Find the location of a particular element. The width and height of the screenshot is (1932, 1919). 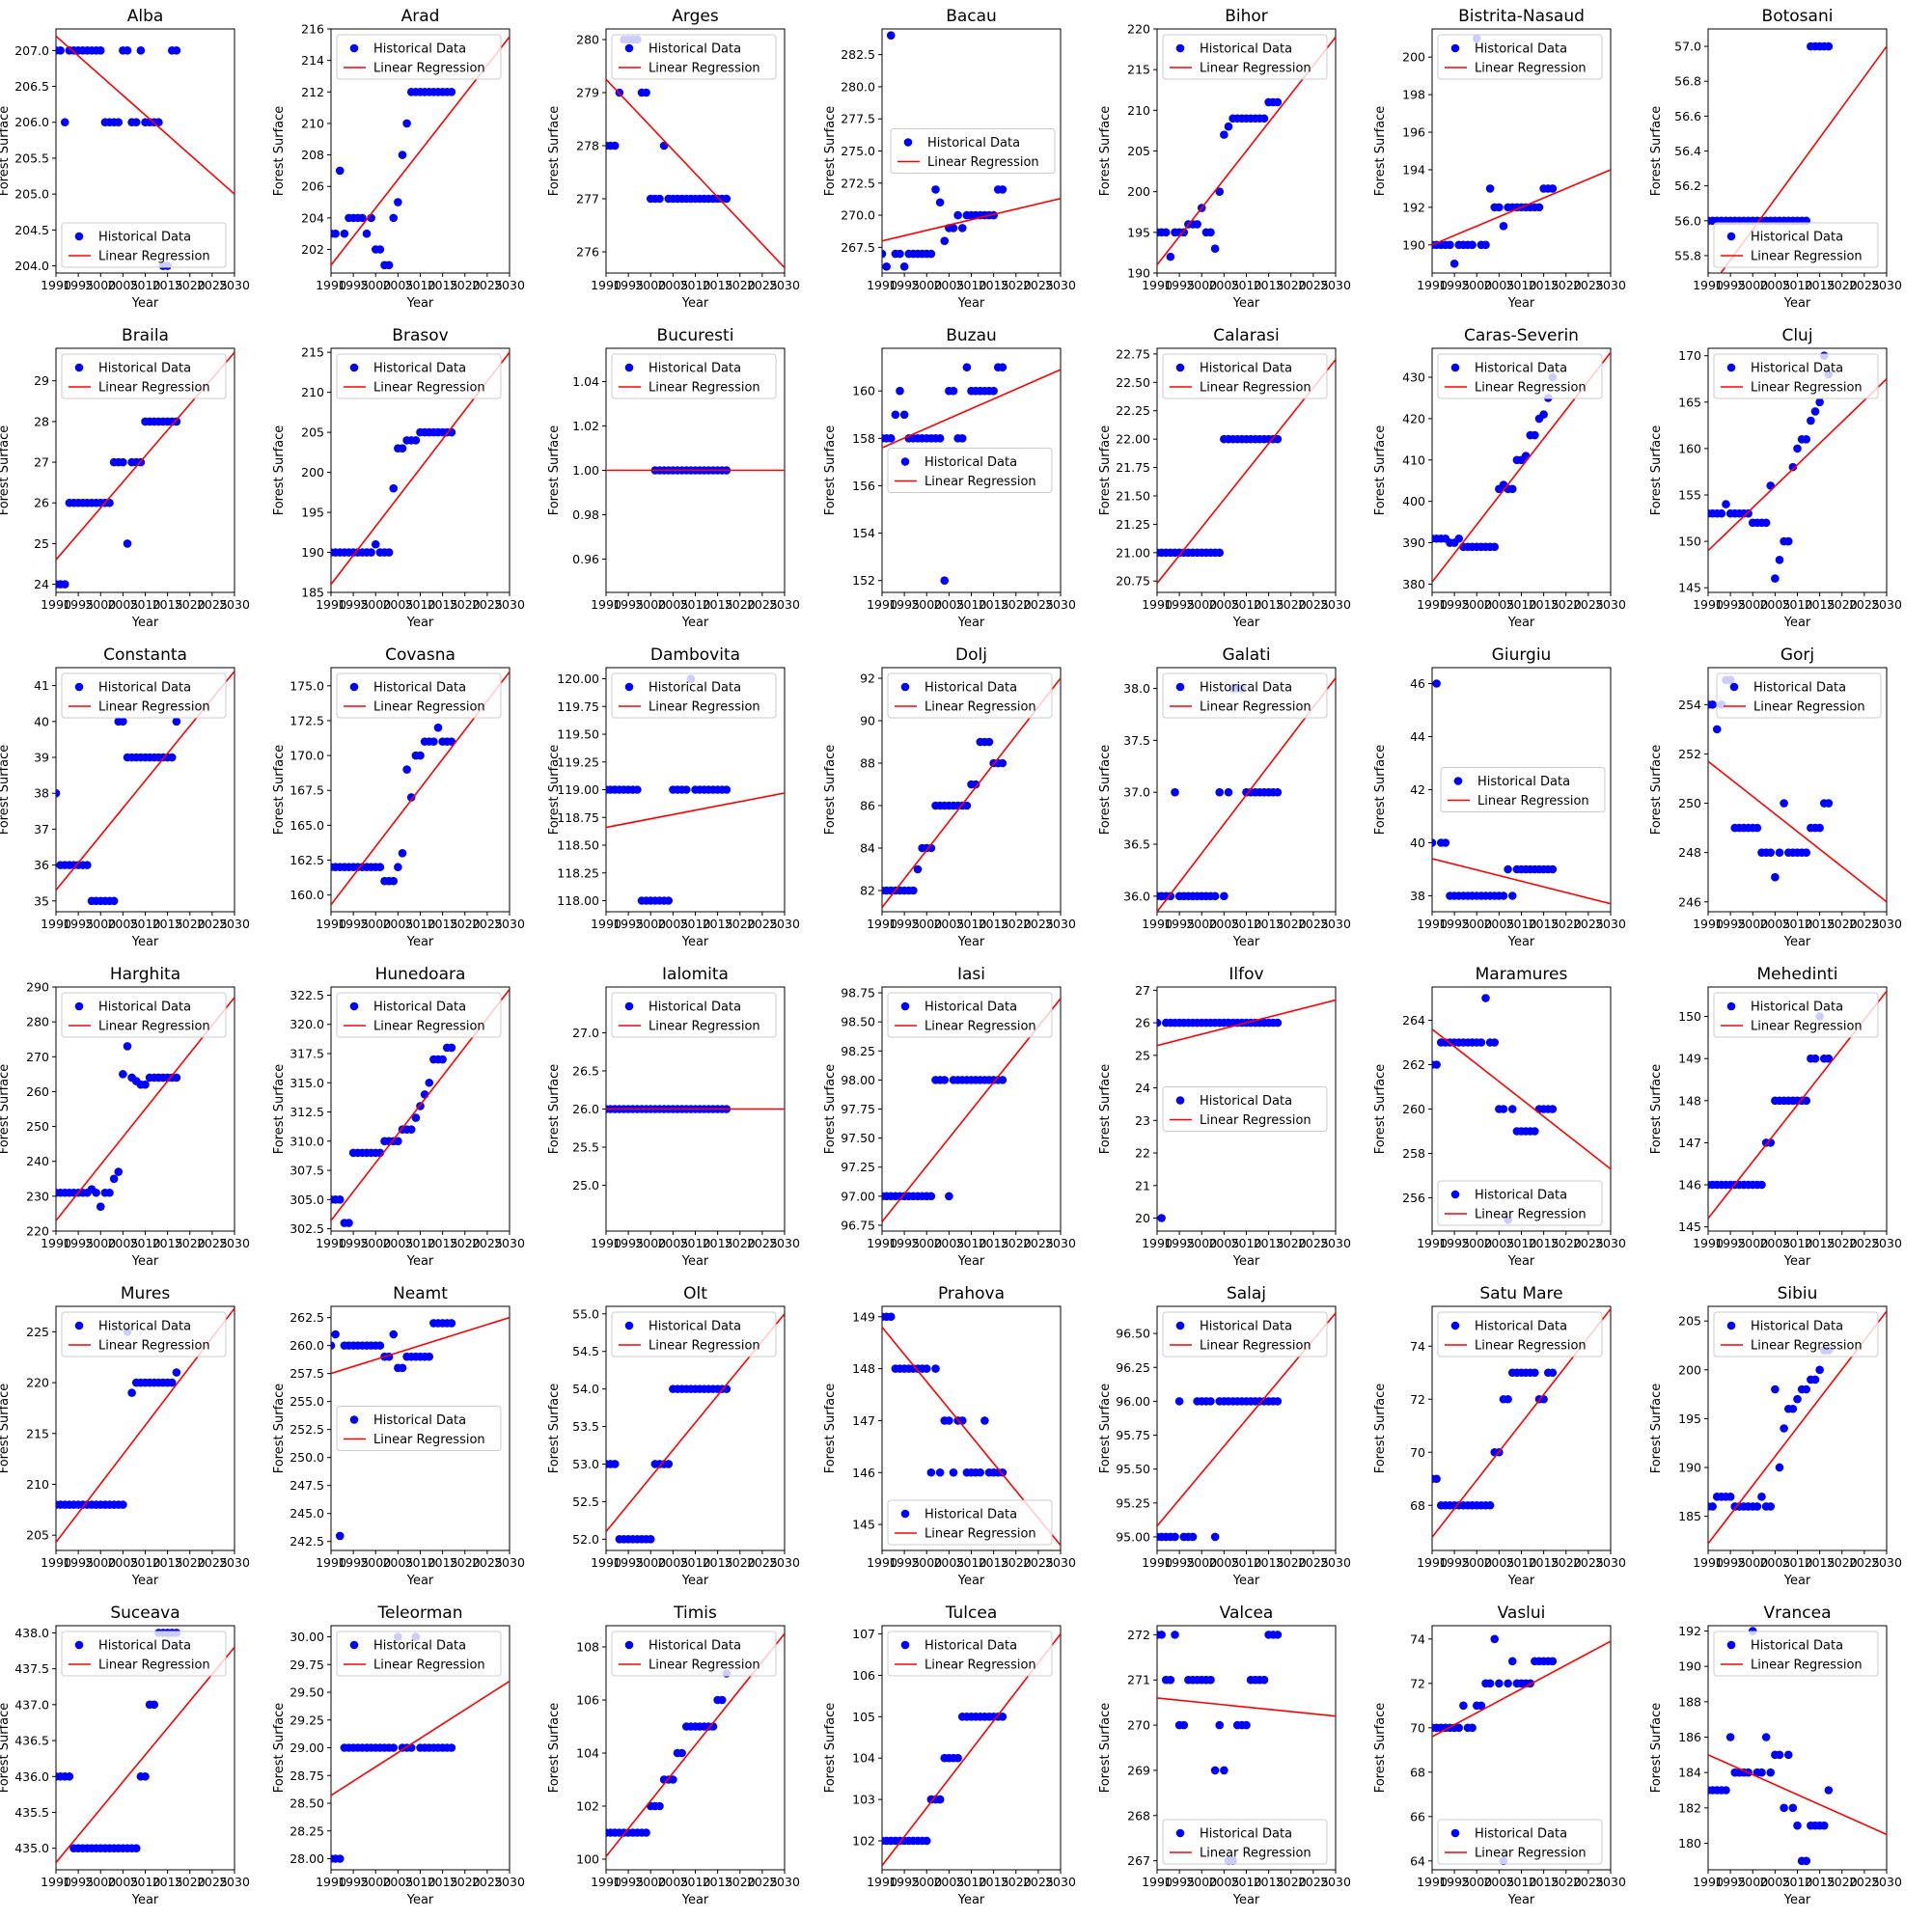

y-tick-label: 38 is located at coordinates (1417, 896).